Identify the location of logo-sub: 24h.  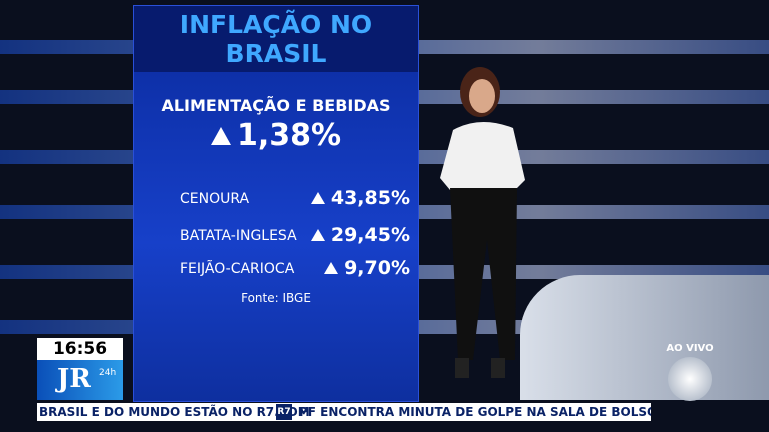
(108, 373).